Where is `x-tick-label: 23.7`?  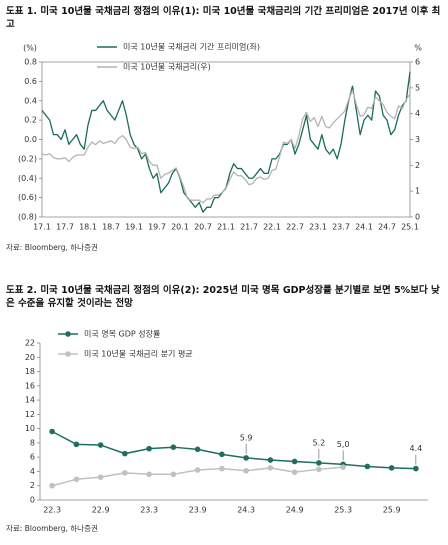 x-tick-label: 23.7 is located at coordinates (341, 227).